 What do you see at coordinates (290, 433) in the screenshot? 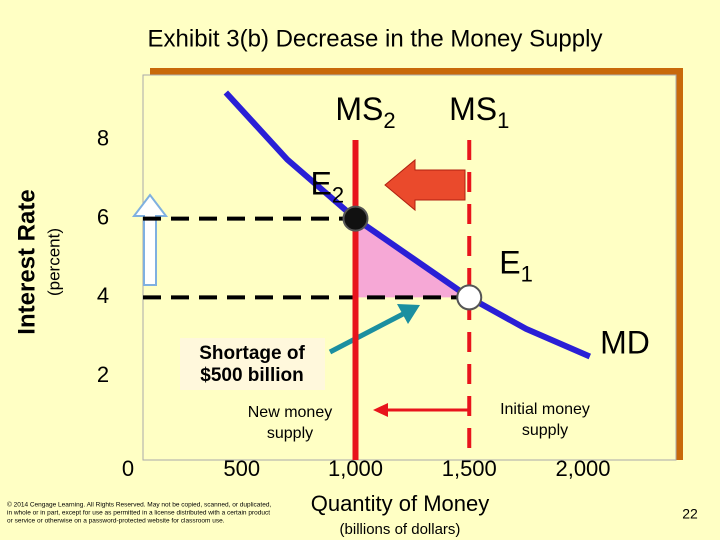
I see `new-supply-label: supply` at bounding box center [290, 433].